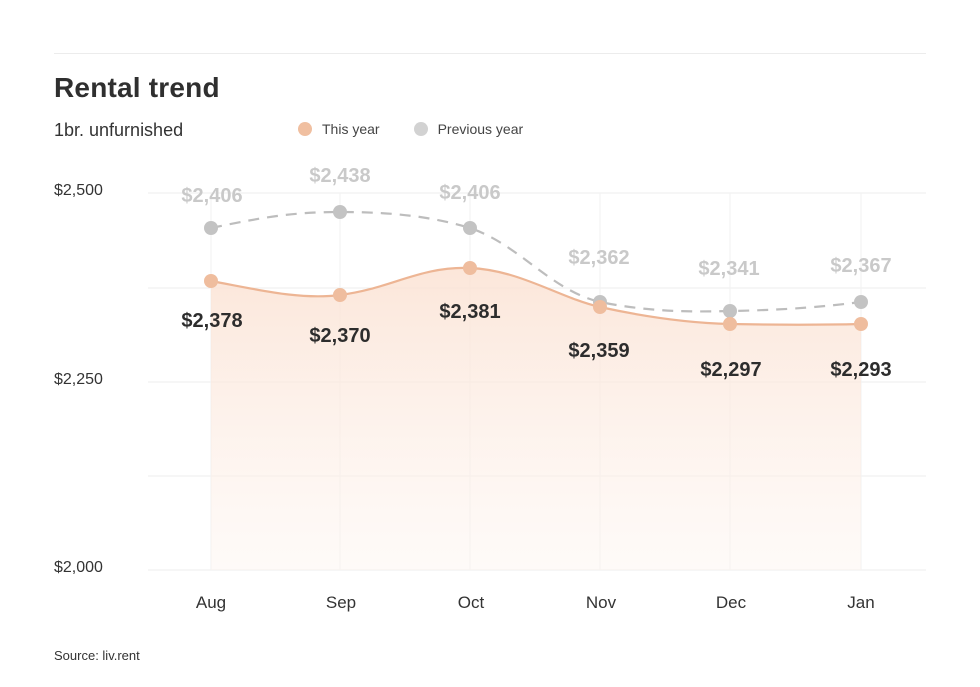 The image size is (980, 687). I want to click on legend-dot-this-year-icon, so click(305, 129).